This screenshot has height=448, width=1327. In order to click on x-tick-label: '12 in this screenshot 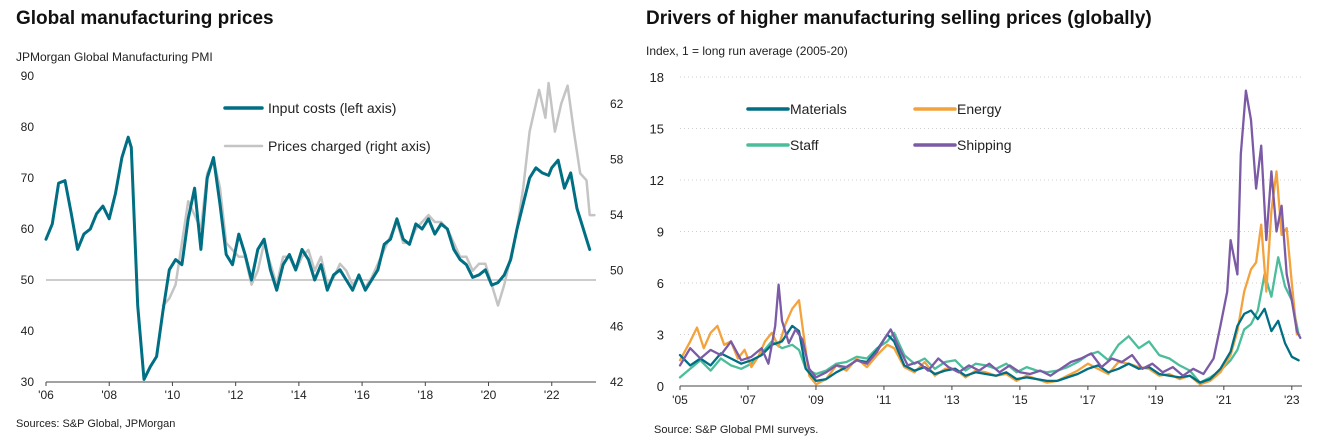, I will do `click(236, 395)`.